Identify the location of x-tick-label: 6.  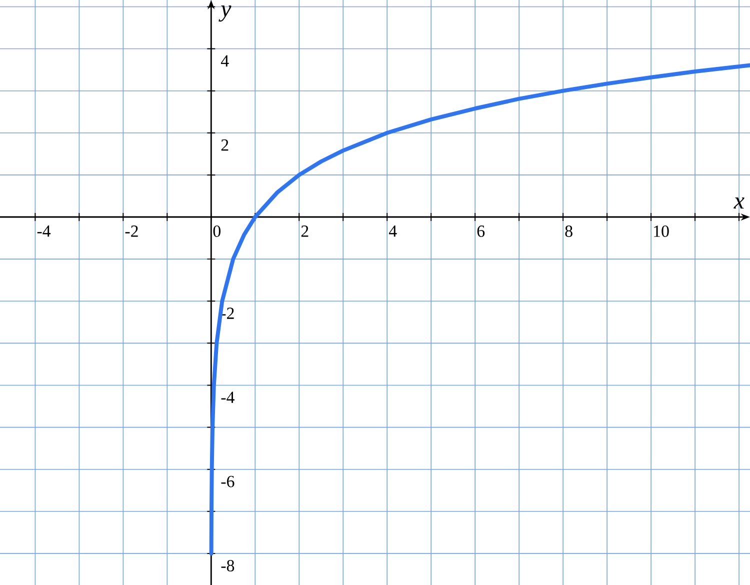
(481, 231).